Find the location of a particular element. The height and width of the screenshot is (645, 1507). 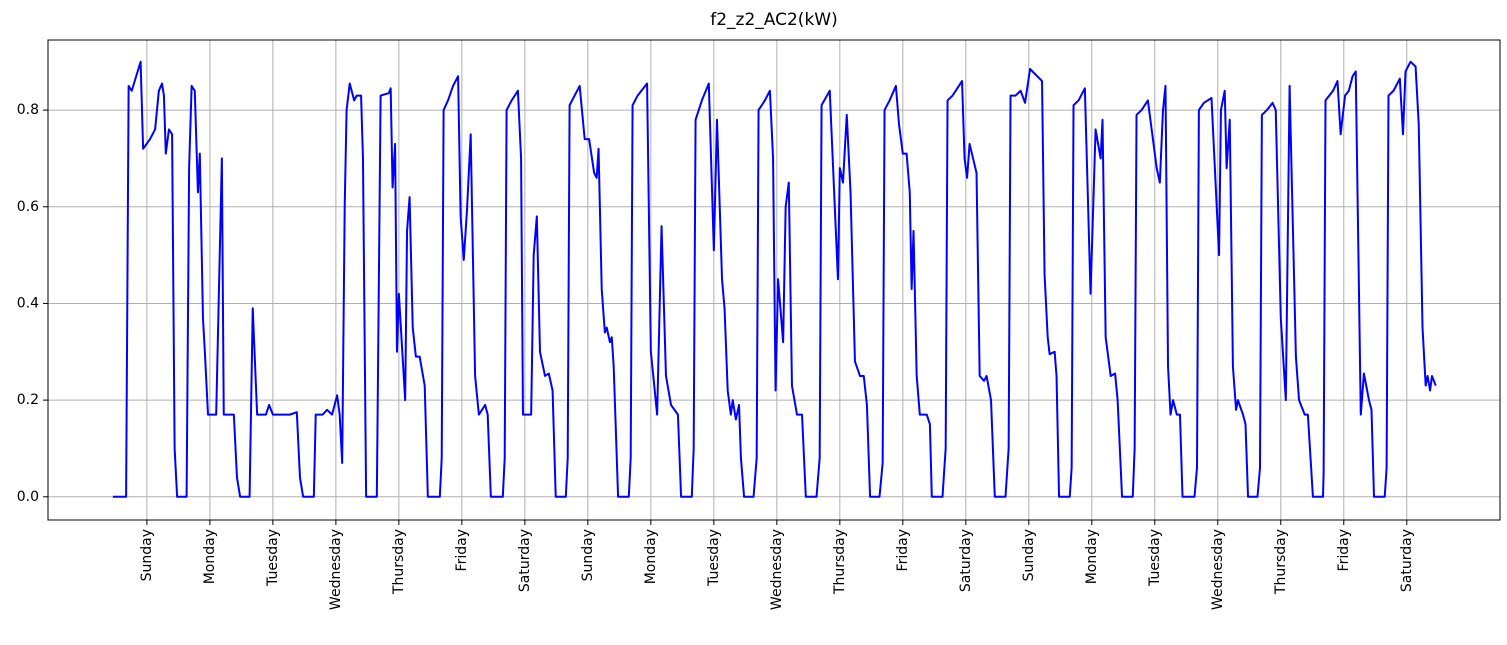

chart-title: f2_z2_AC2(kW) is located at coordinates (773, 20).